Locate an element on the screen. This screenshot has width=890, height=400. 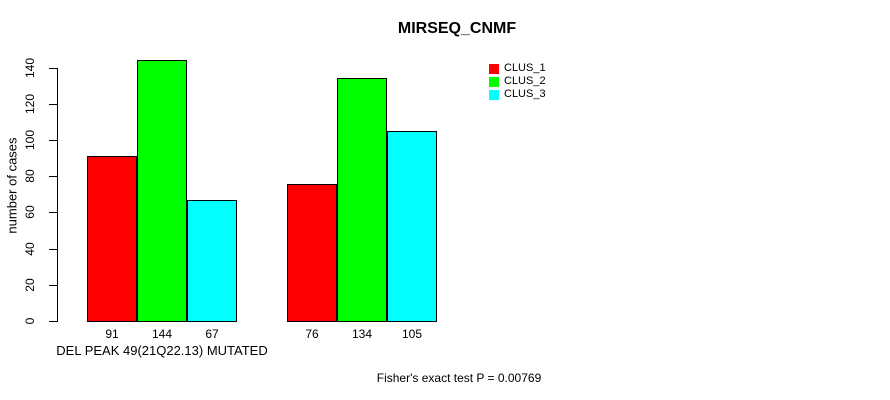
legend-item-clus_1: CLUS_1 is located at coordinates (517, 68).